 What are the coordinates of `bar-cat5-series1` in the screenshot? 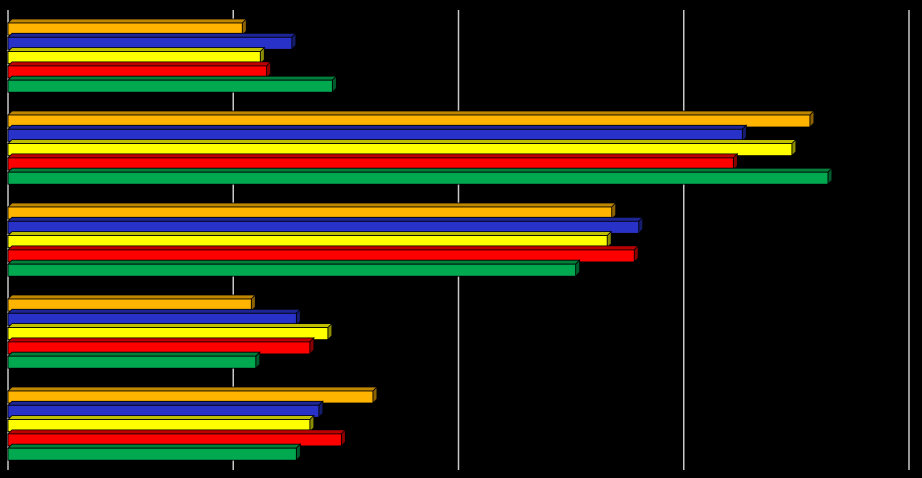 It's located at (192, 395).